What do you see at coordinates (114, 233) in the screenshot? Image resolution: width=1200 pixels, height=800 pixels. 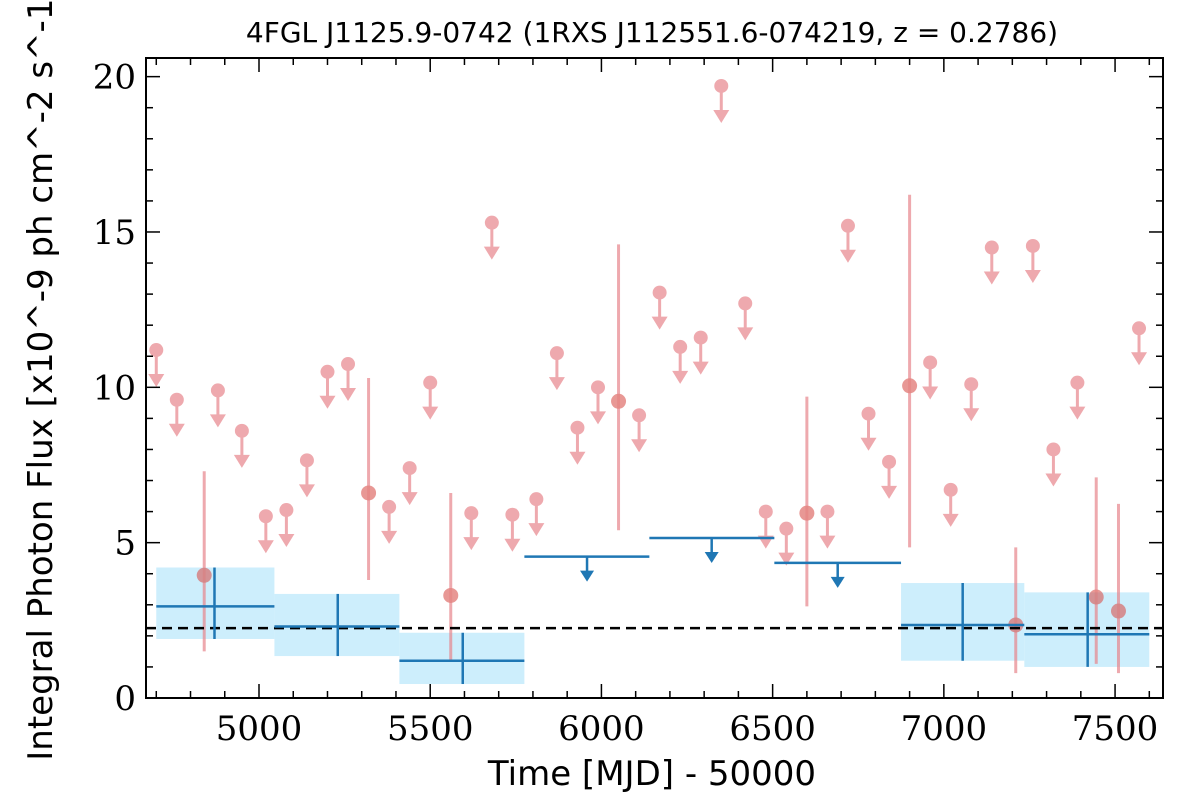 I see `y-tick-label: 15` at bounding box center [114, 233].